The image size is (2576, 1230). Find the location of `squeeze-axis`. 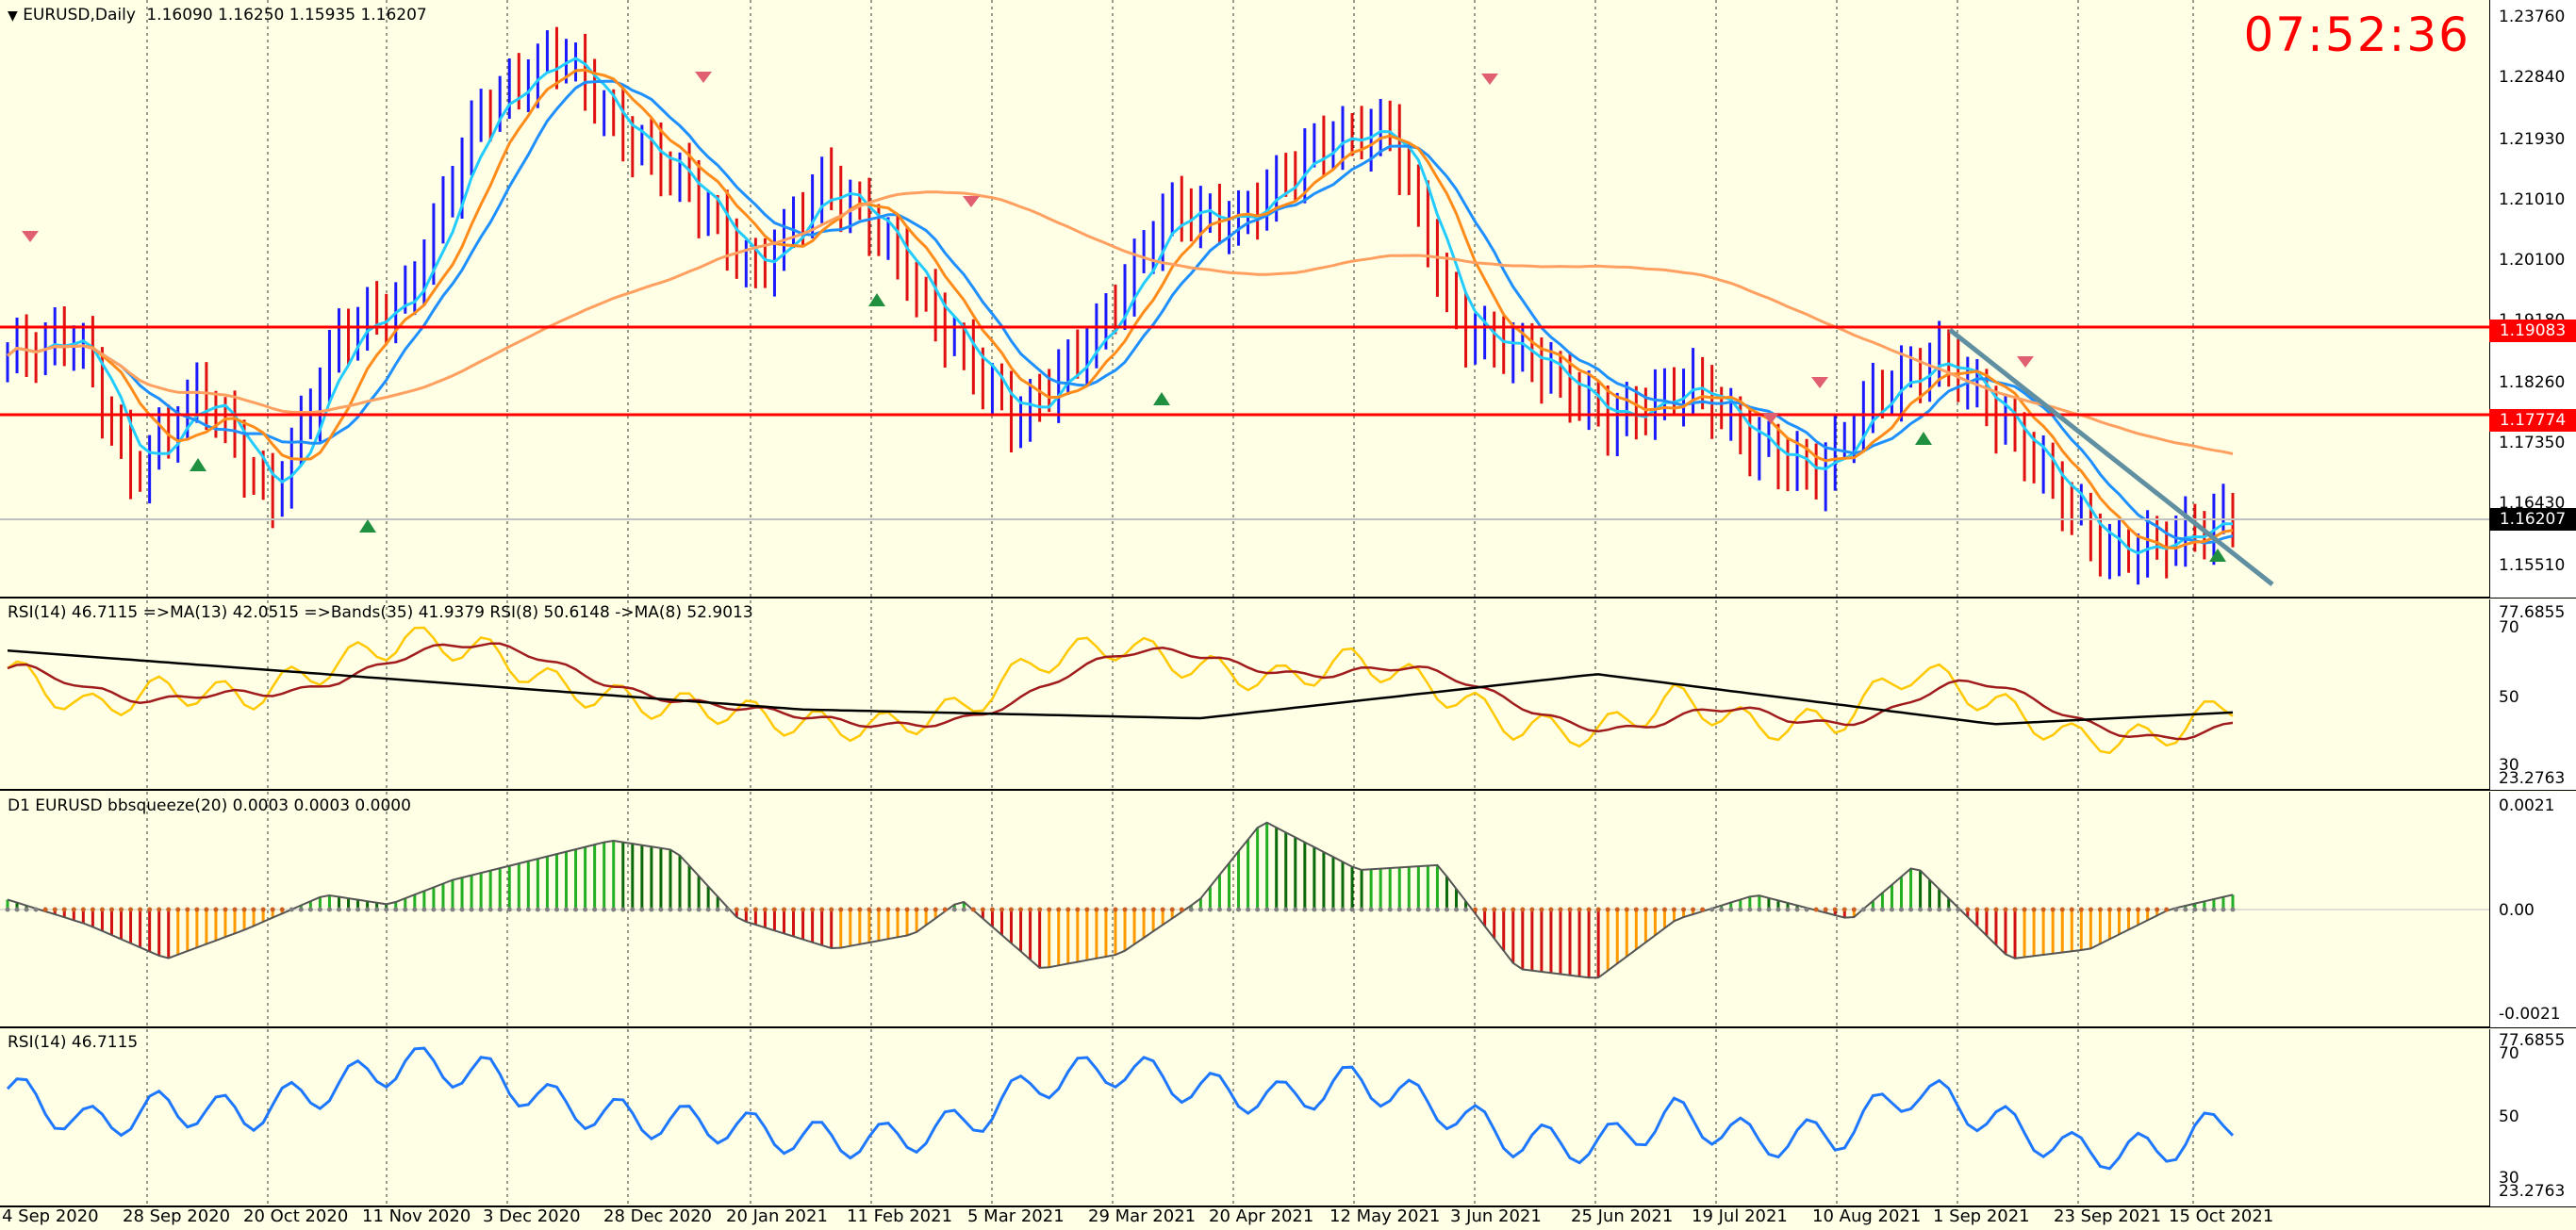

squeeze-axis is located at coordinates (2532, 909).